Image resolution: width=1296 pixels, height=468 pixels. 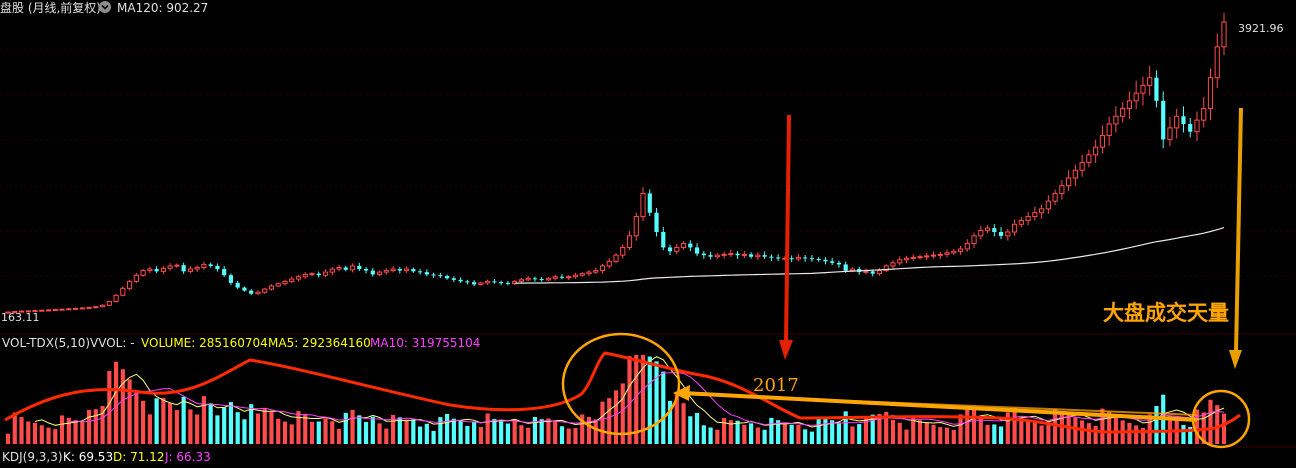 What do you see at coordinates (787, 228) in the screenshot?
I see `red-pointer-arrow` at bounding box center [787, 228].